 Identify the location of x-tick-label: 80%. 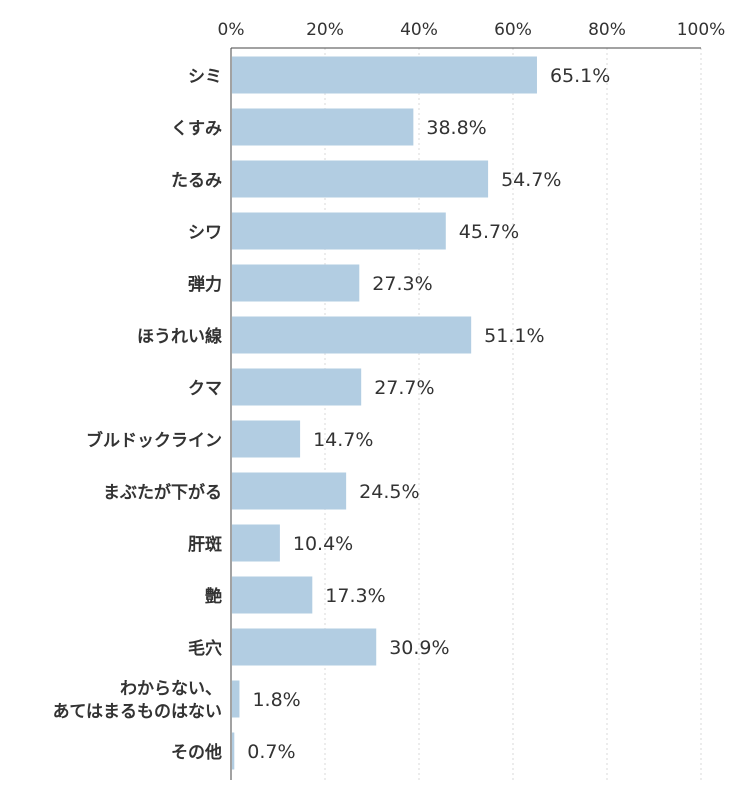
(607, 30).